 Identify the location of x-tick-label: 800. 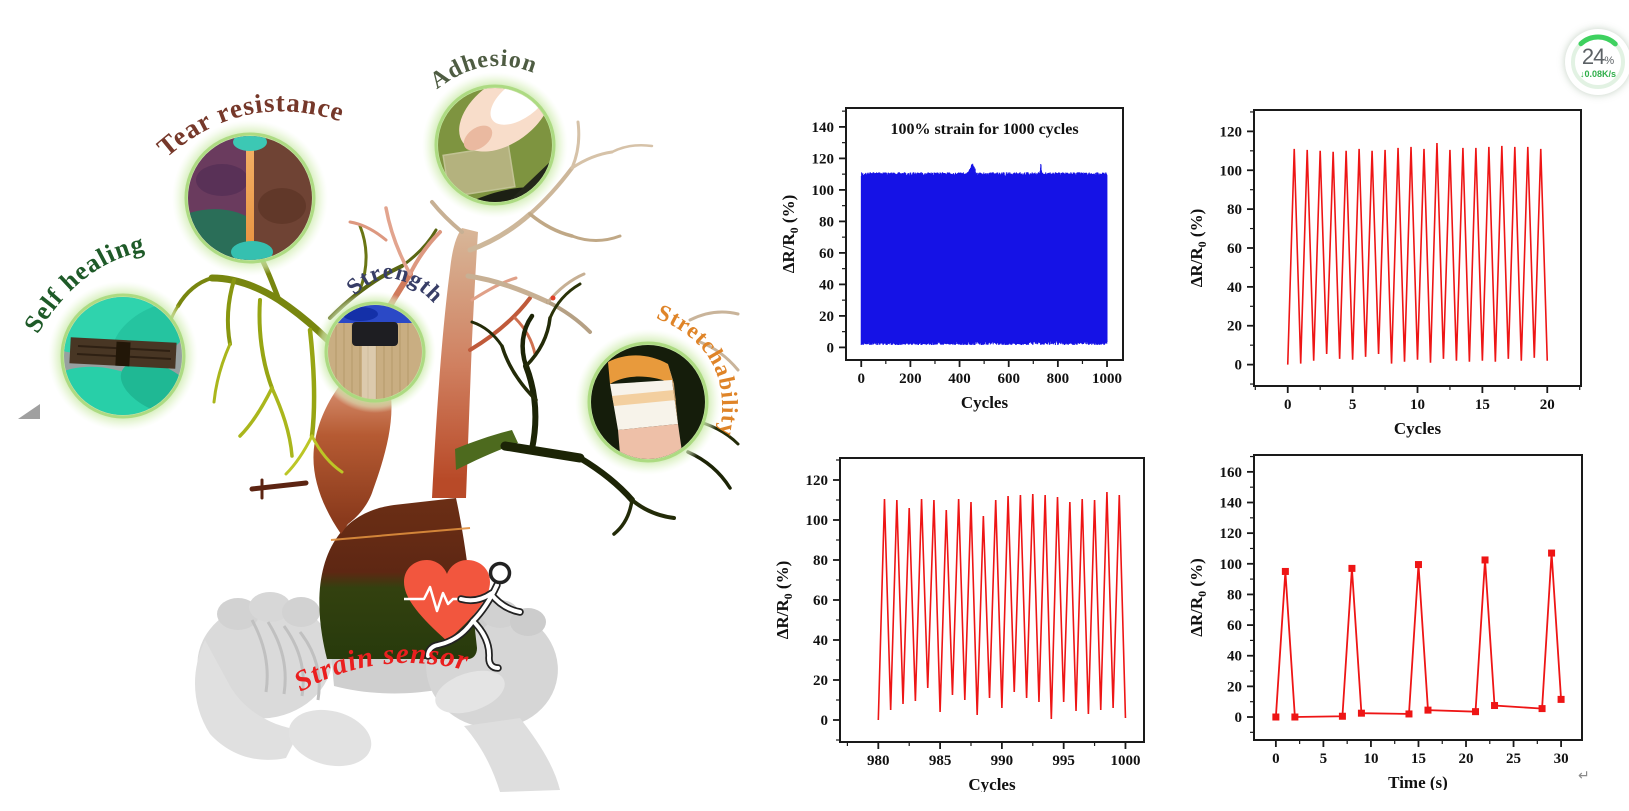
(1058, 379).